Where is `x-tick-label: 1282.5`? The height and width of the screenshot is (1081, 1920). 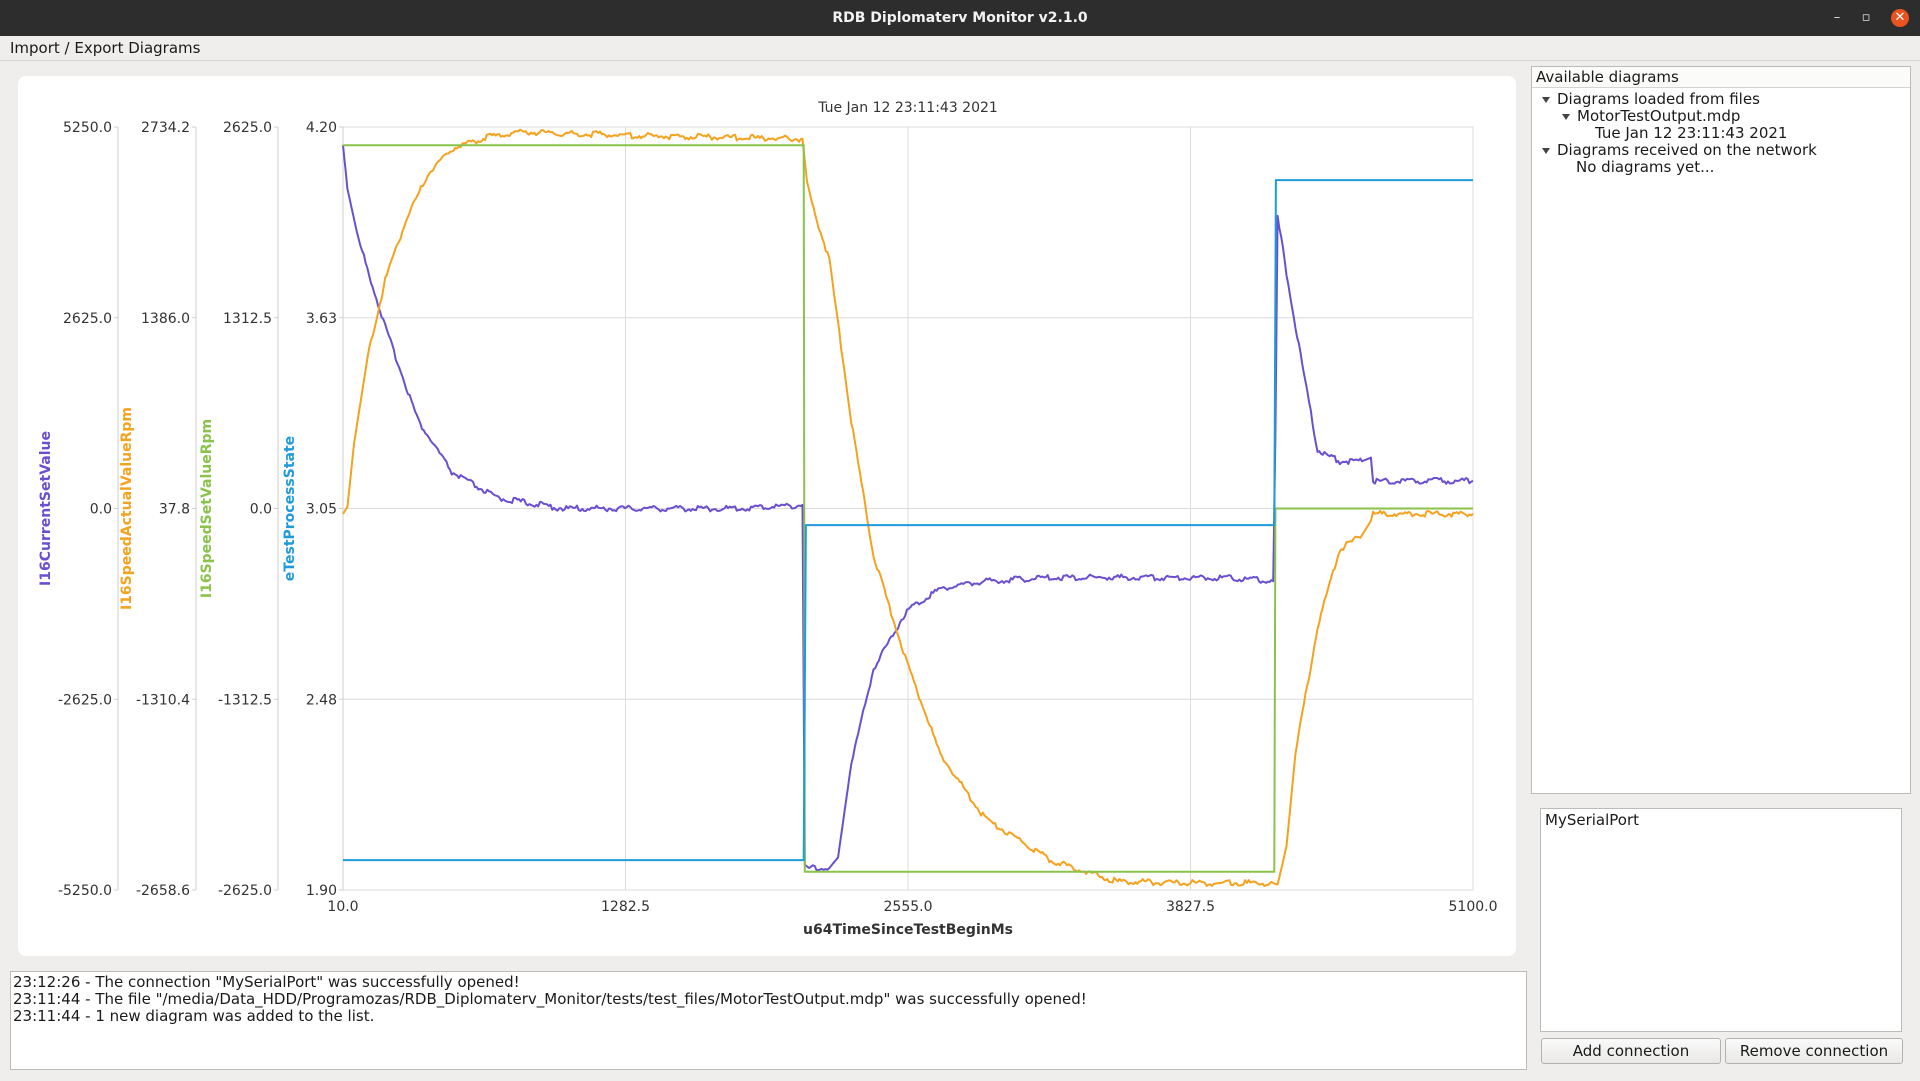 x-tick-label: 1282.5 is located at coordinates (625, 907).